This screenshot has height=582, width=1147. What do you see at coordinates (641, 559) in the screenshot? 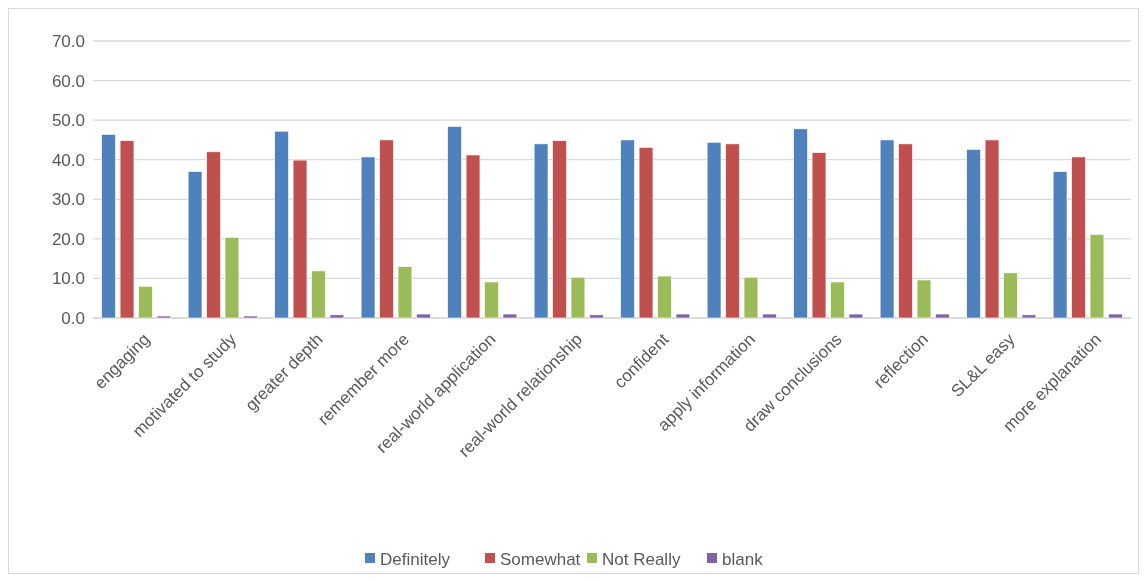
I see `legend-label: Not Really` at bounding box center [641, 559].